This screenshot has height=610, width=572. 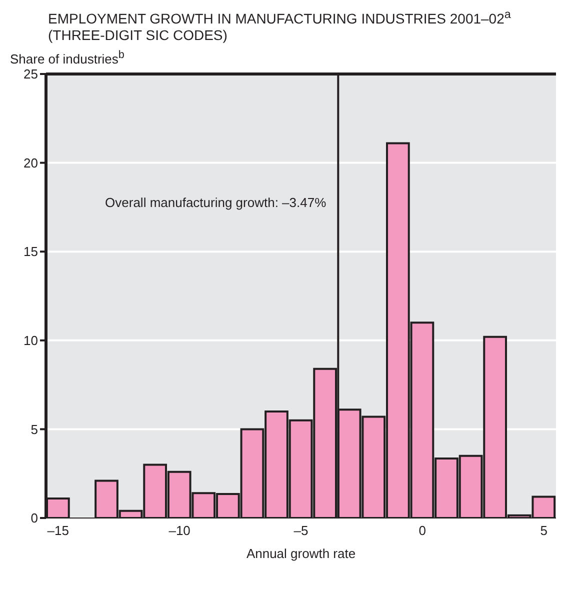 What do you see at coordinates (31, 74) in the screenshot?
I see `y-tick-label: 25` at bounding box center [31, 74].